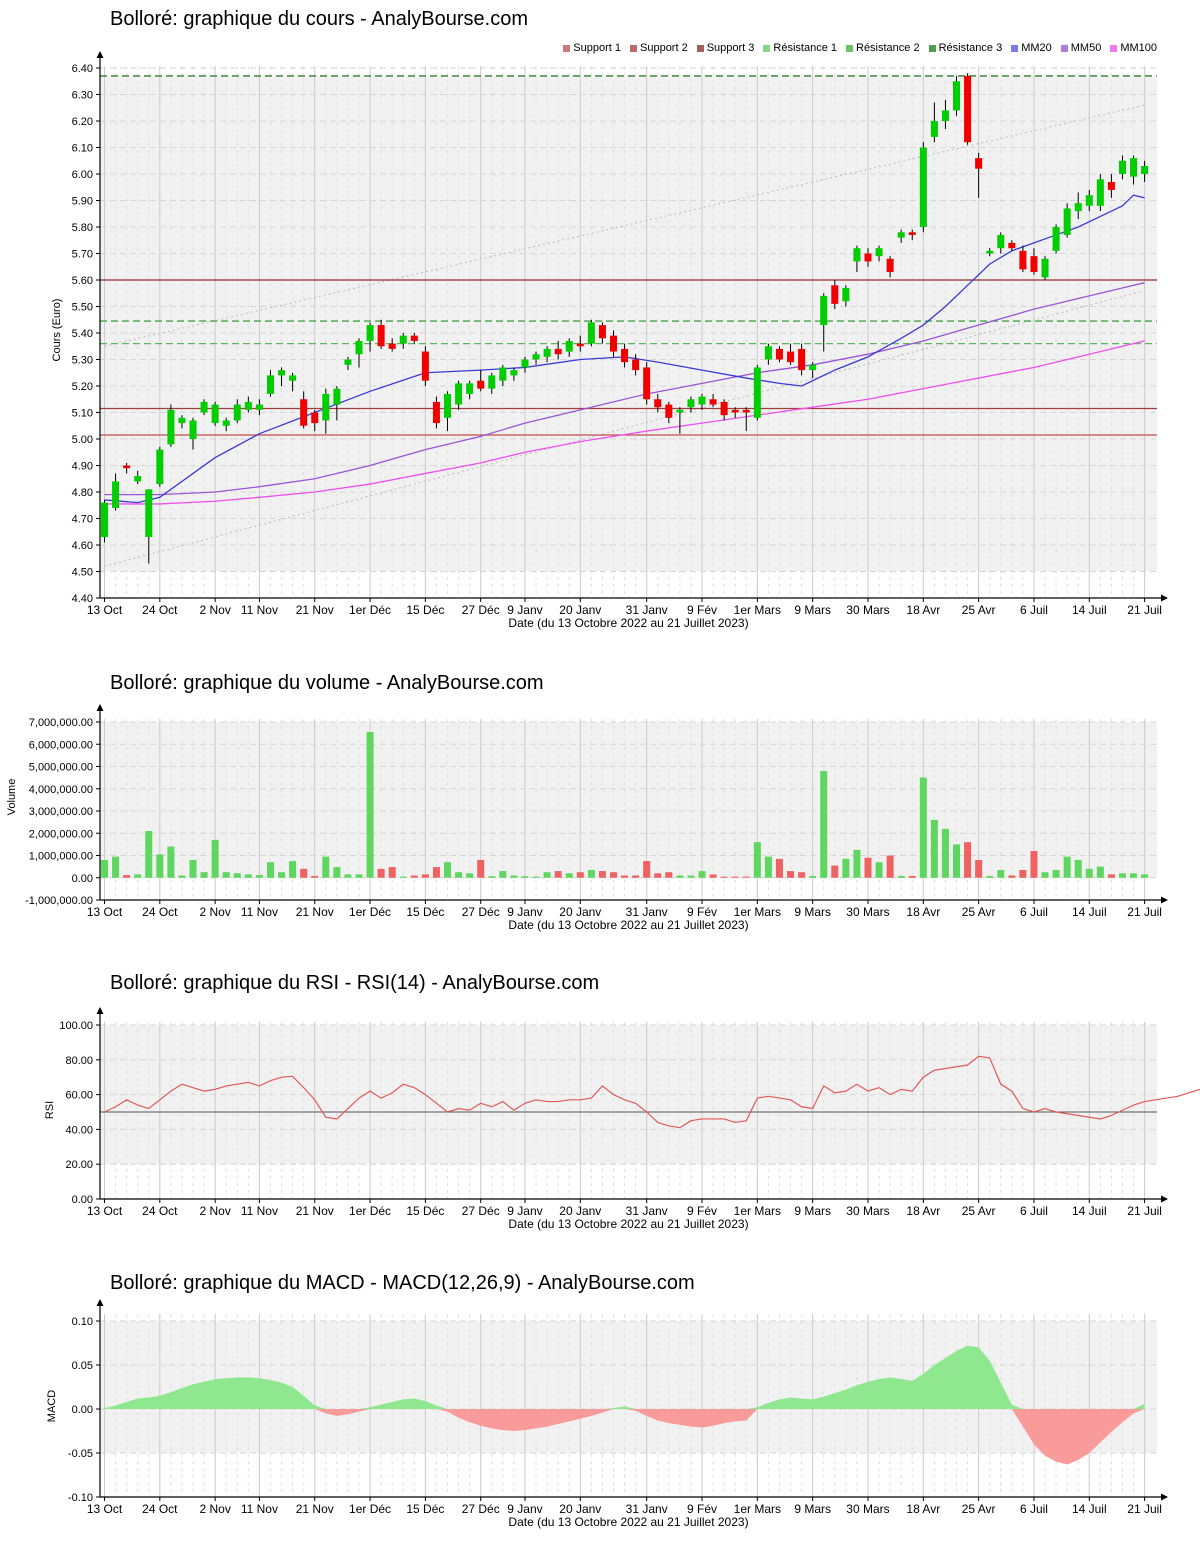  I want to click on rsi-xtick-label: 2 Nov, so click(214, 1211).